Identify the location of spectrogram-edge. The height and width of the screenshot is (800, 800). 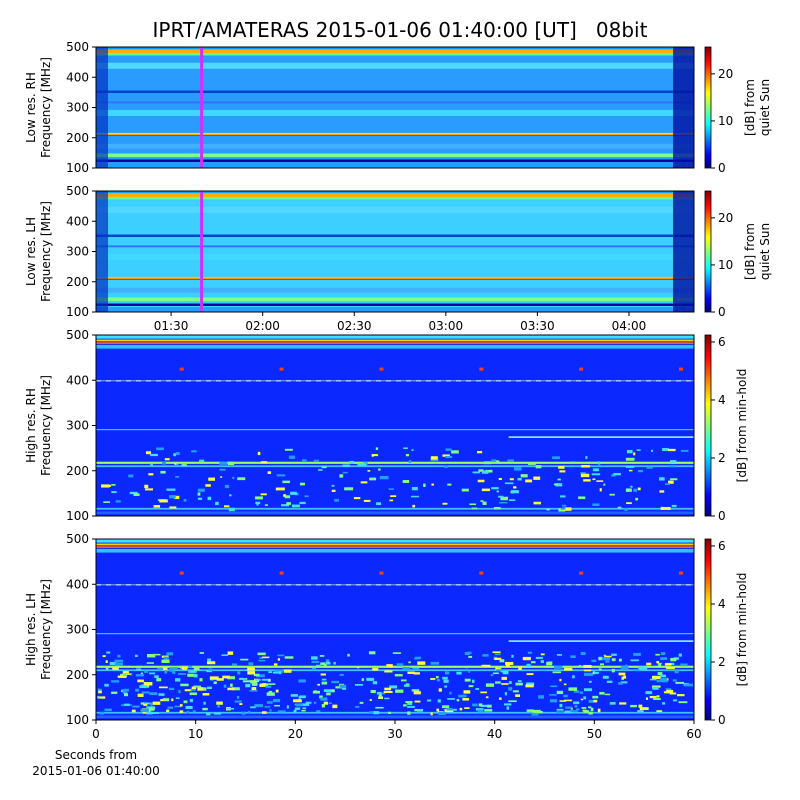
(683, 251).